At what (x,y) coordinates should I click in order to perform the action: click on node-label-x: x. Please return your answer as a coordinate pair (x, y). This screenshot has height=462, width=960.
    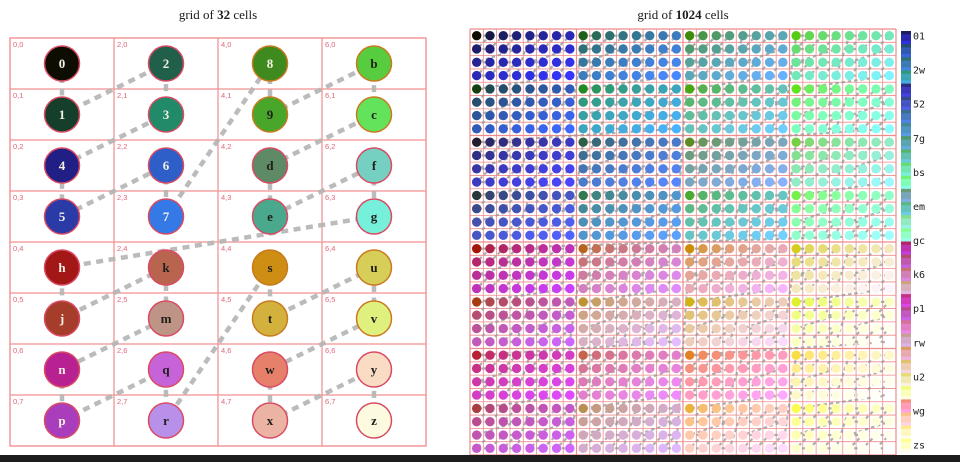
    Looking at the image, I should click on (270, 420).